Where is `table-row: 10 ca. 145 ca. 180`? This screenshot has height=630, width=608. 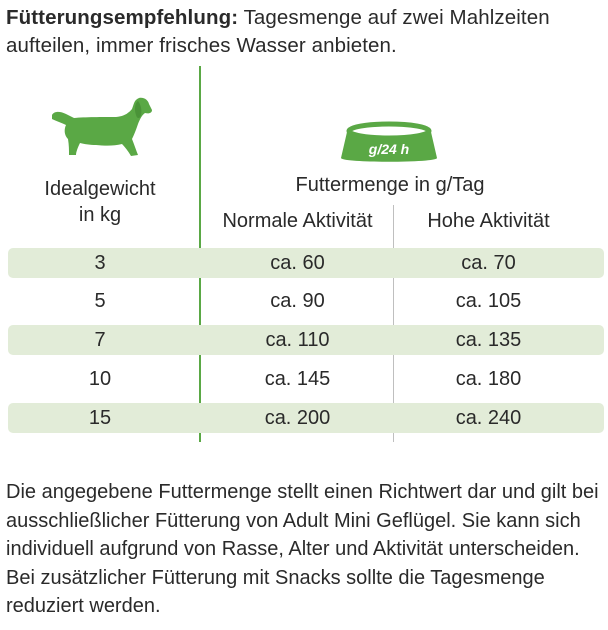
table-row: 10 ca. 145 ca. 180 is located at coordinates (306, 379).